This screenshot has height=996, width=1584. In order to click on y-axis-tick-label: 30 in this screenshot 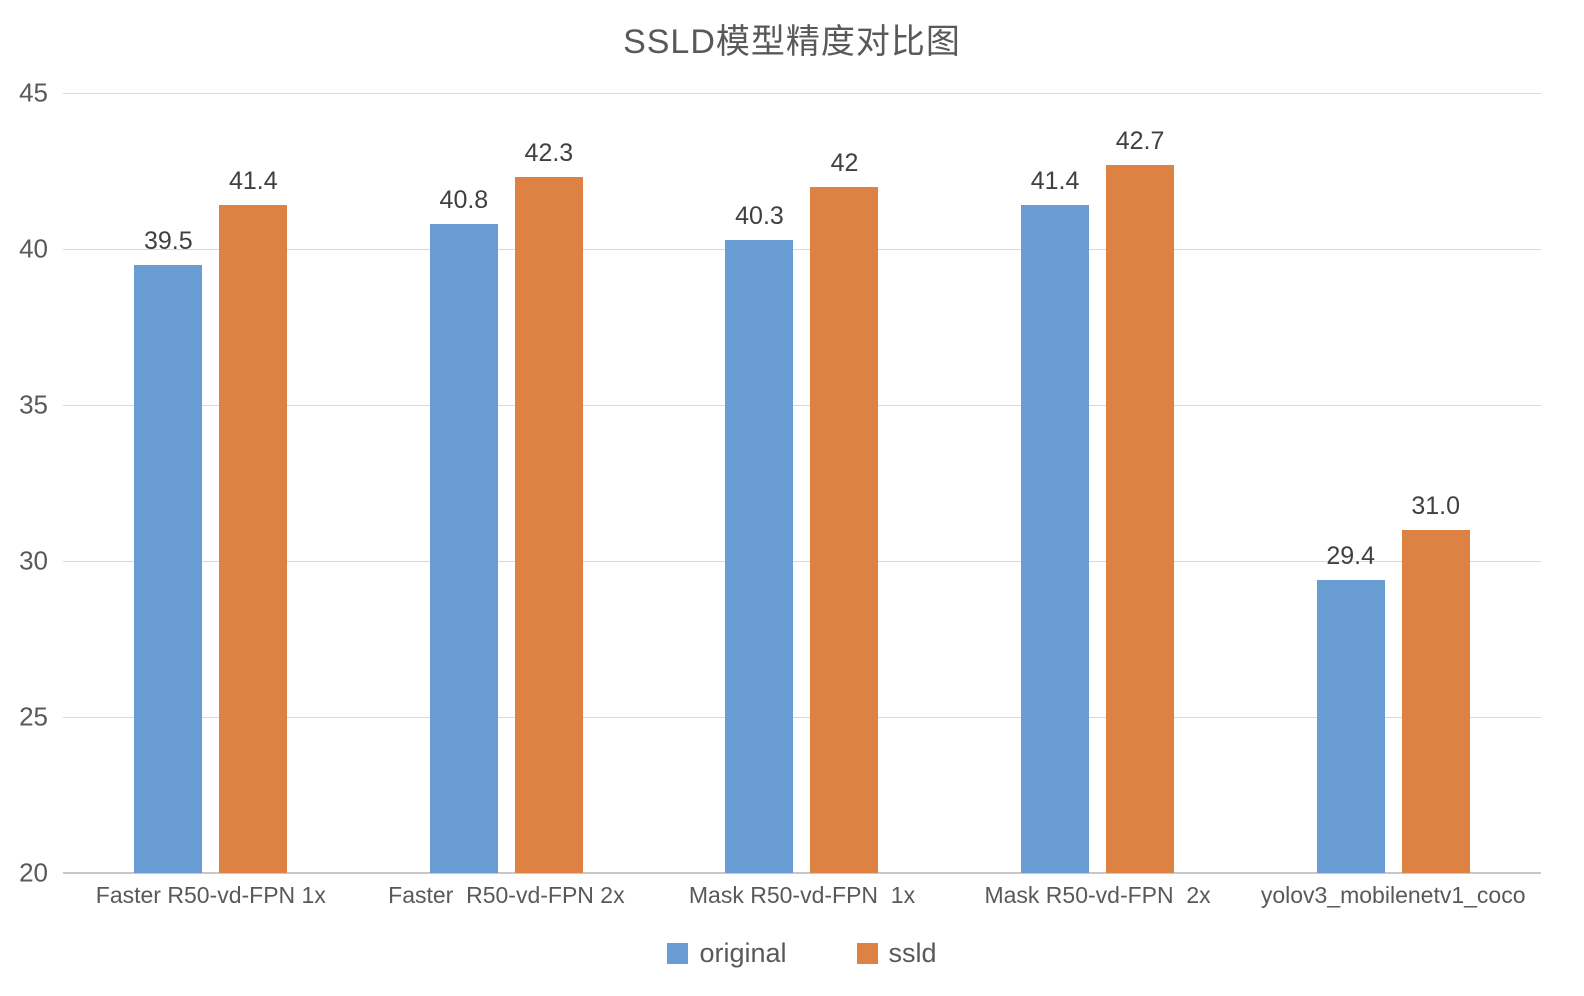, I will do `click(33, 560)`.